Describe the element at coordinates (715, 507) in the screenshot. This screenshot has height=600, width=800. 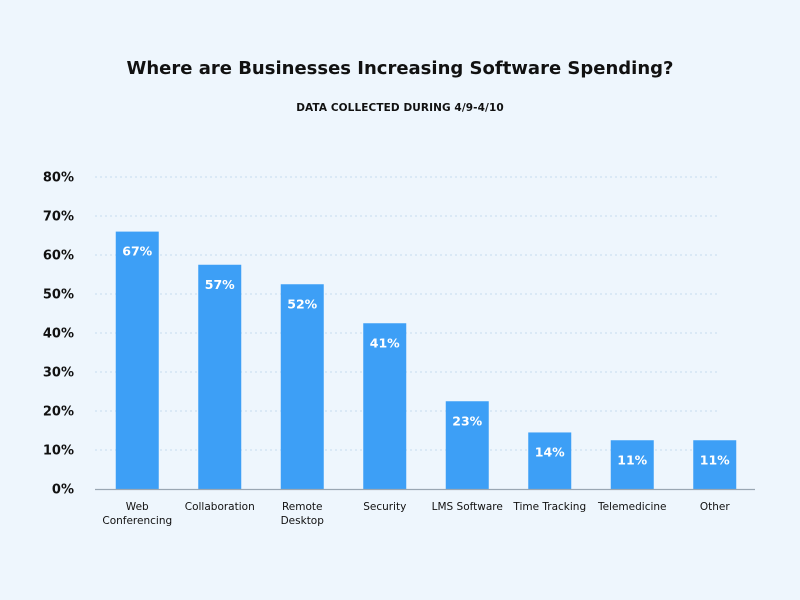
I see `x-category-label: Other` at that location.